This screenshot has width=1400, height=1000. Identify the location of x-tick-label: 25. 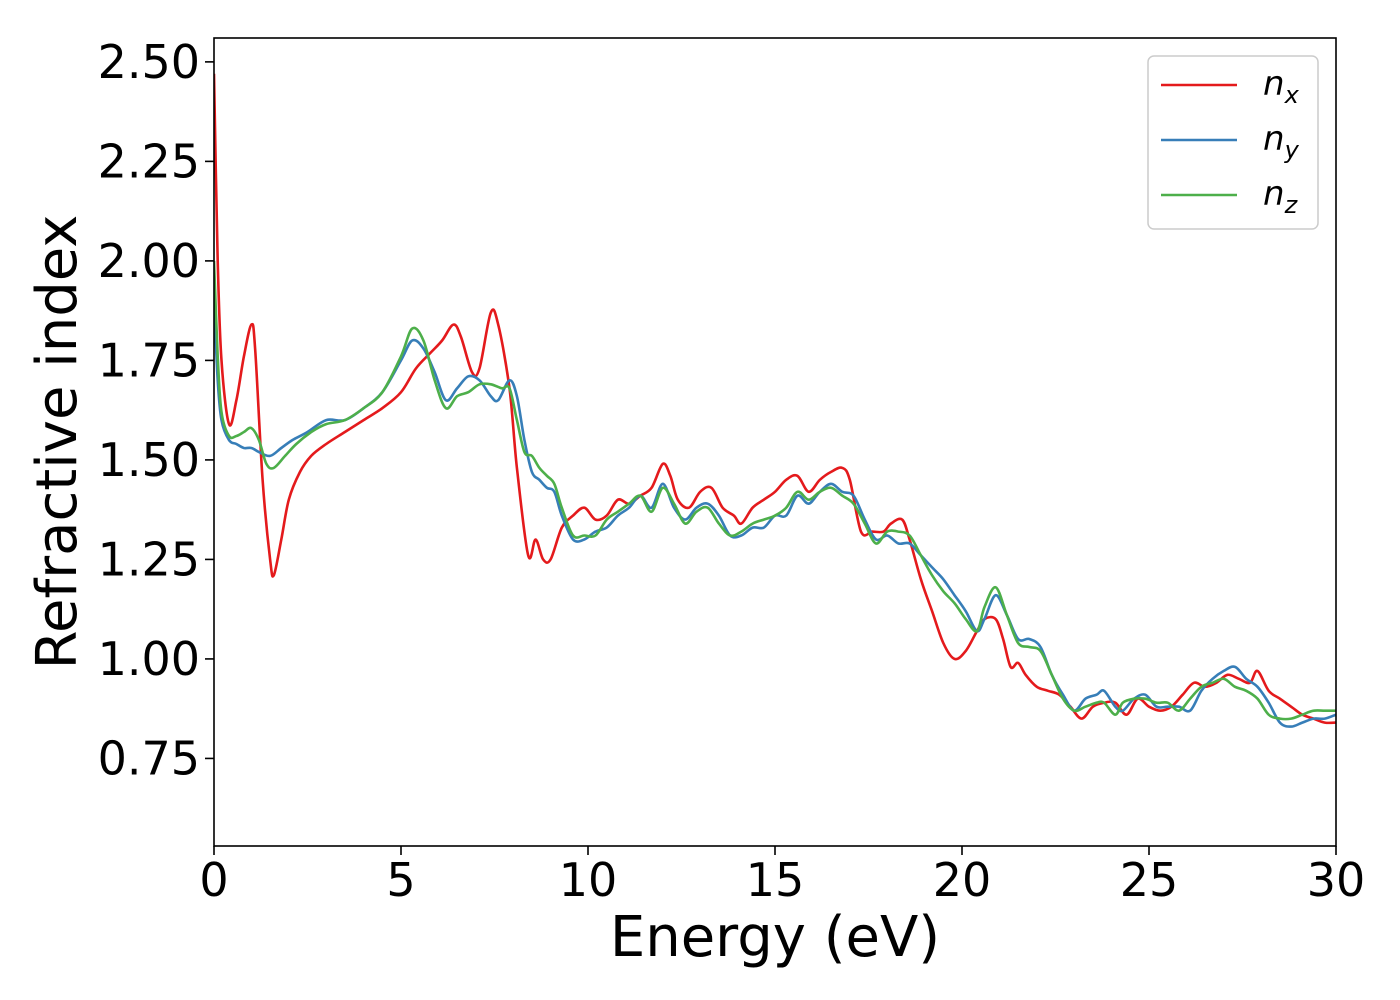
(1149, 880).